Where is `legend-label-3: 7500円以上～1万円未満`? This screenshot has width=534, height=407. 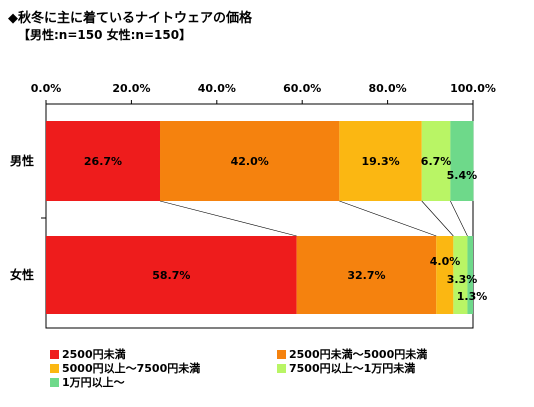 legend-label-3: 7500円以上～1万円未満 is located at coordinates (352, 368).